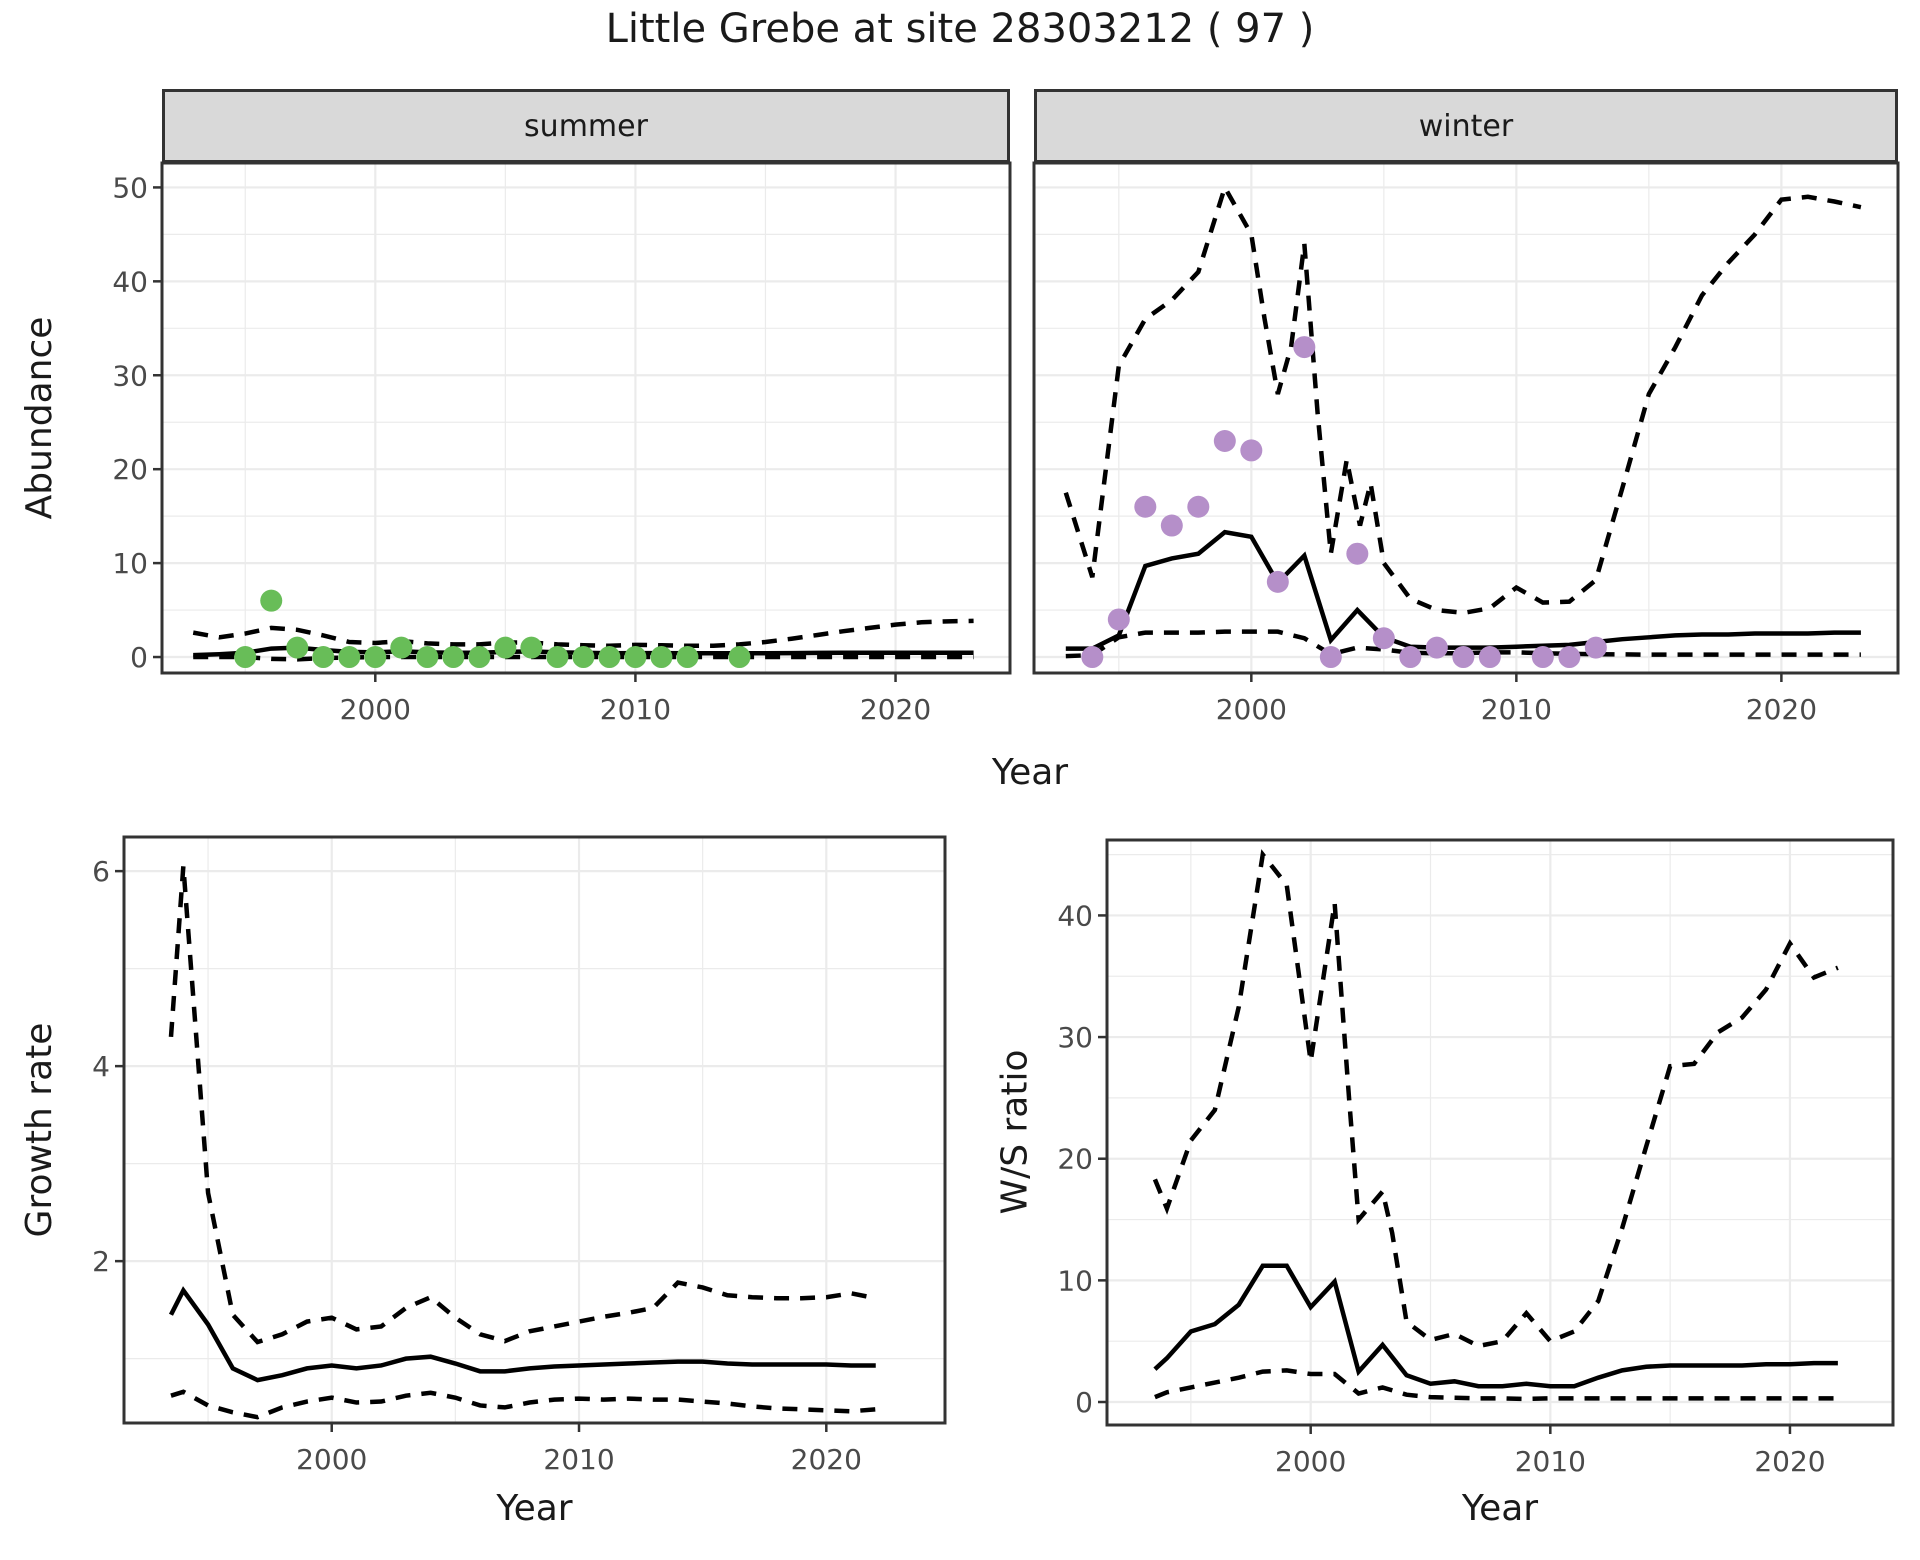 Image resolution: width=1920 pixels, height=1560 pixels. Describe the element at coordinates (101, 1066) in the screenshot. I see `y-tick-label: 4` at that location.